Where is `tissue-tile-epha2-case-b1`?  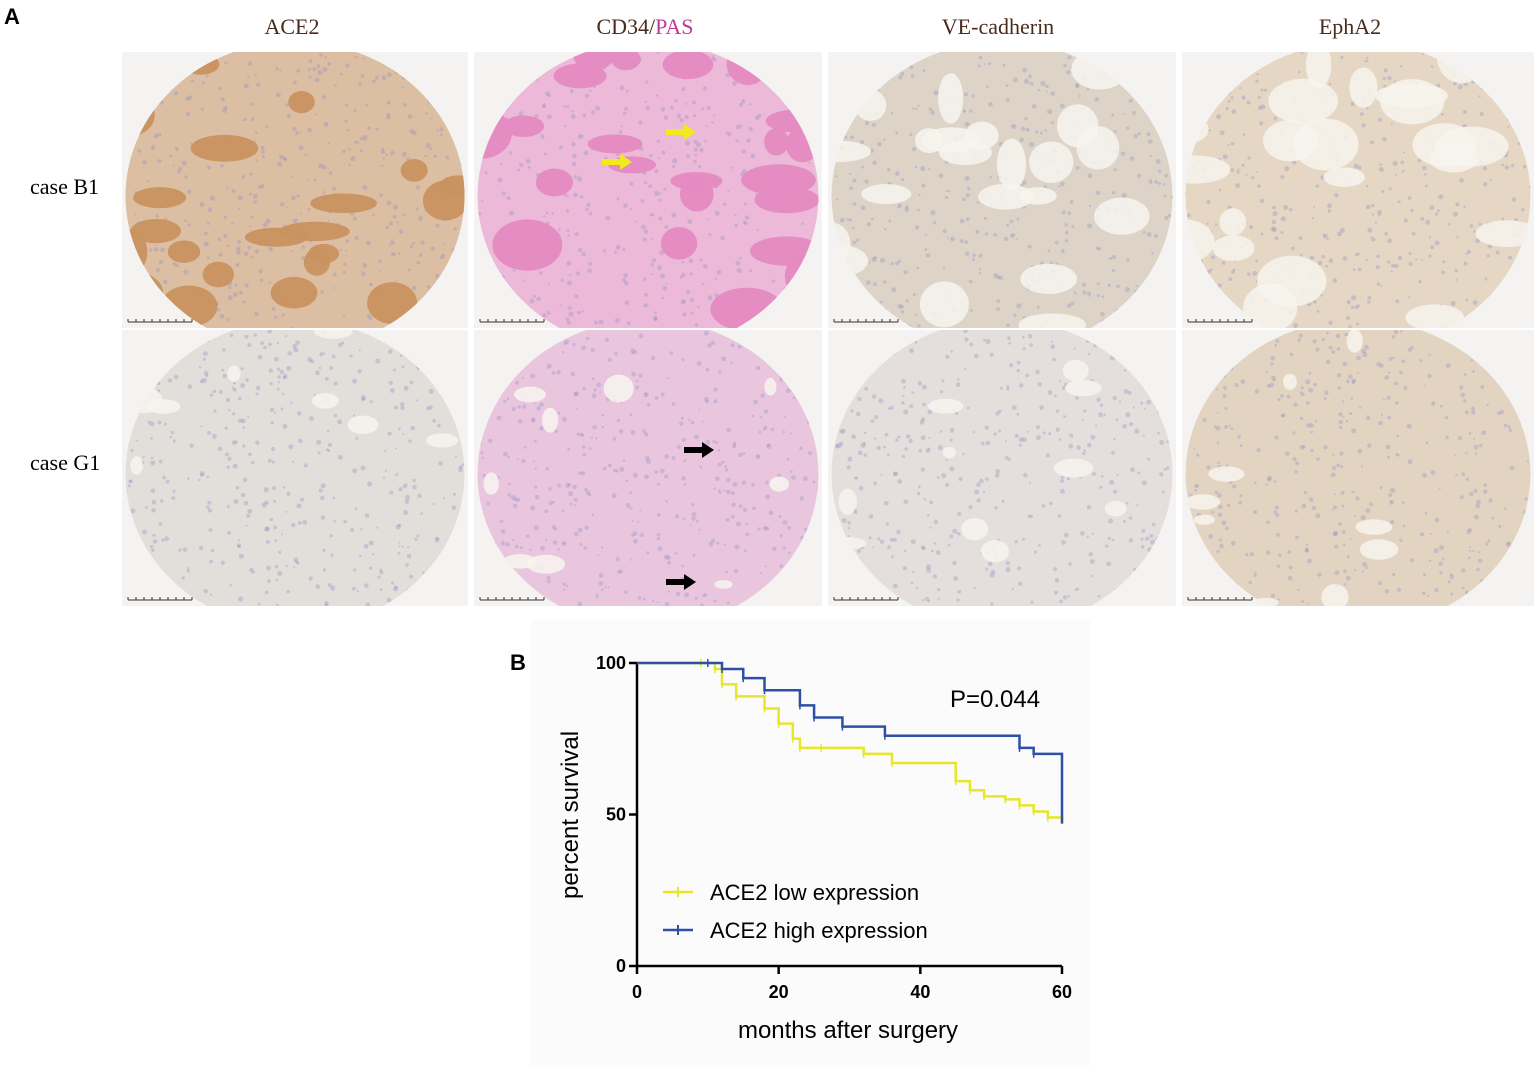 tissue-tile-epha2-case-b1 is located at coordinates (1358, 190).